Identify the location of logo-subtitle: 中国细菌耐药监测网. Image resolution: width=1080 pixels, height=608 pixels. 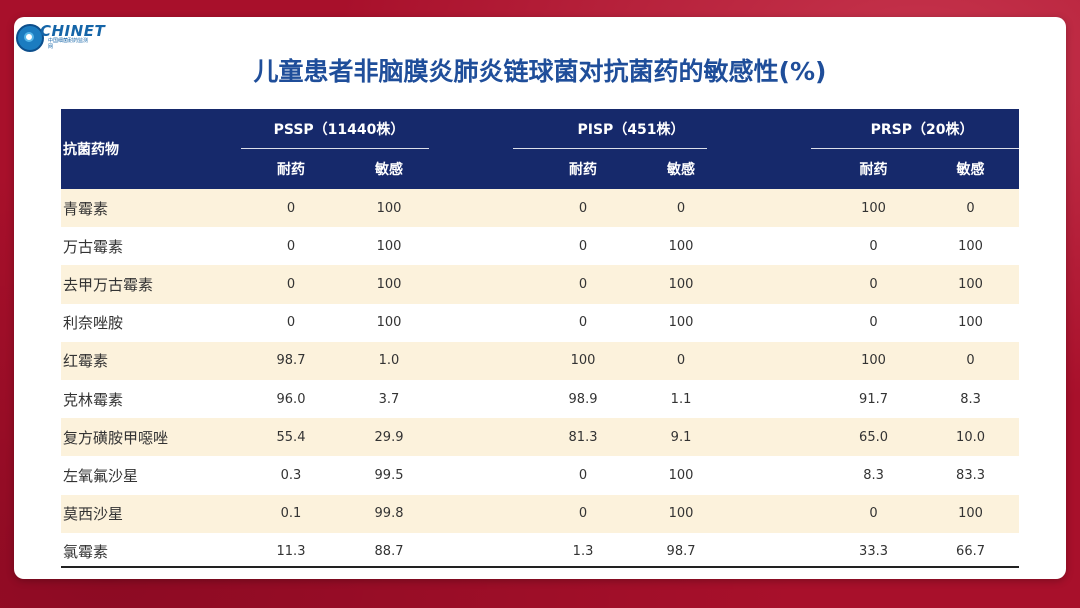
(68, 44).